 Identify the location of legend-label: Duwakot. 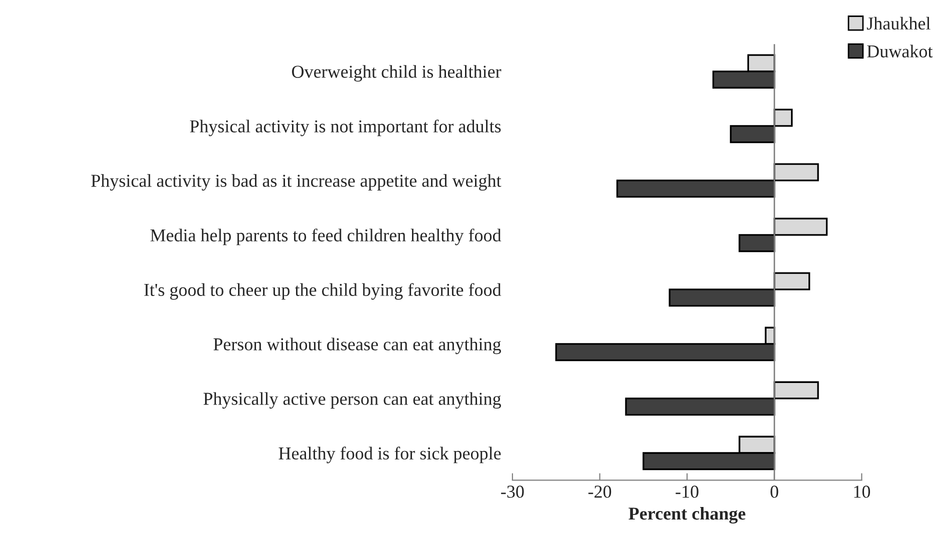
(900, 51).